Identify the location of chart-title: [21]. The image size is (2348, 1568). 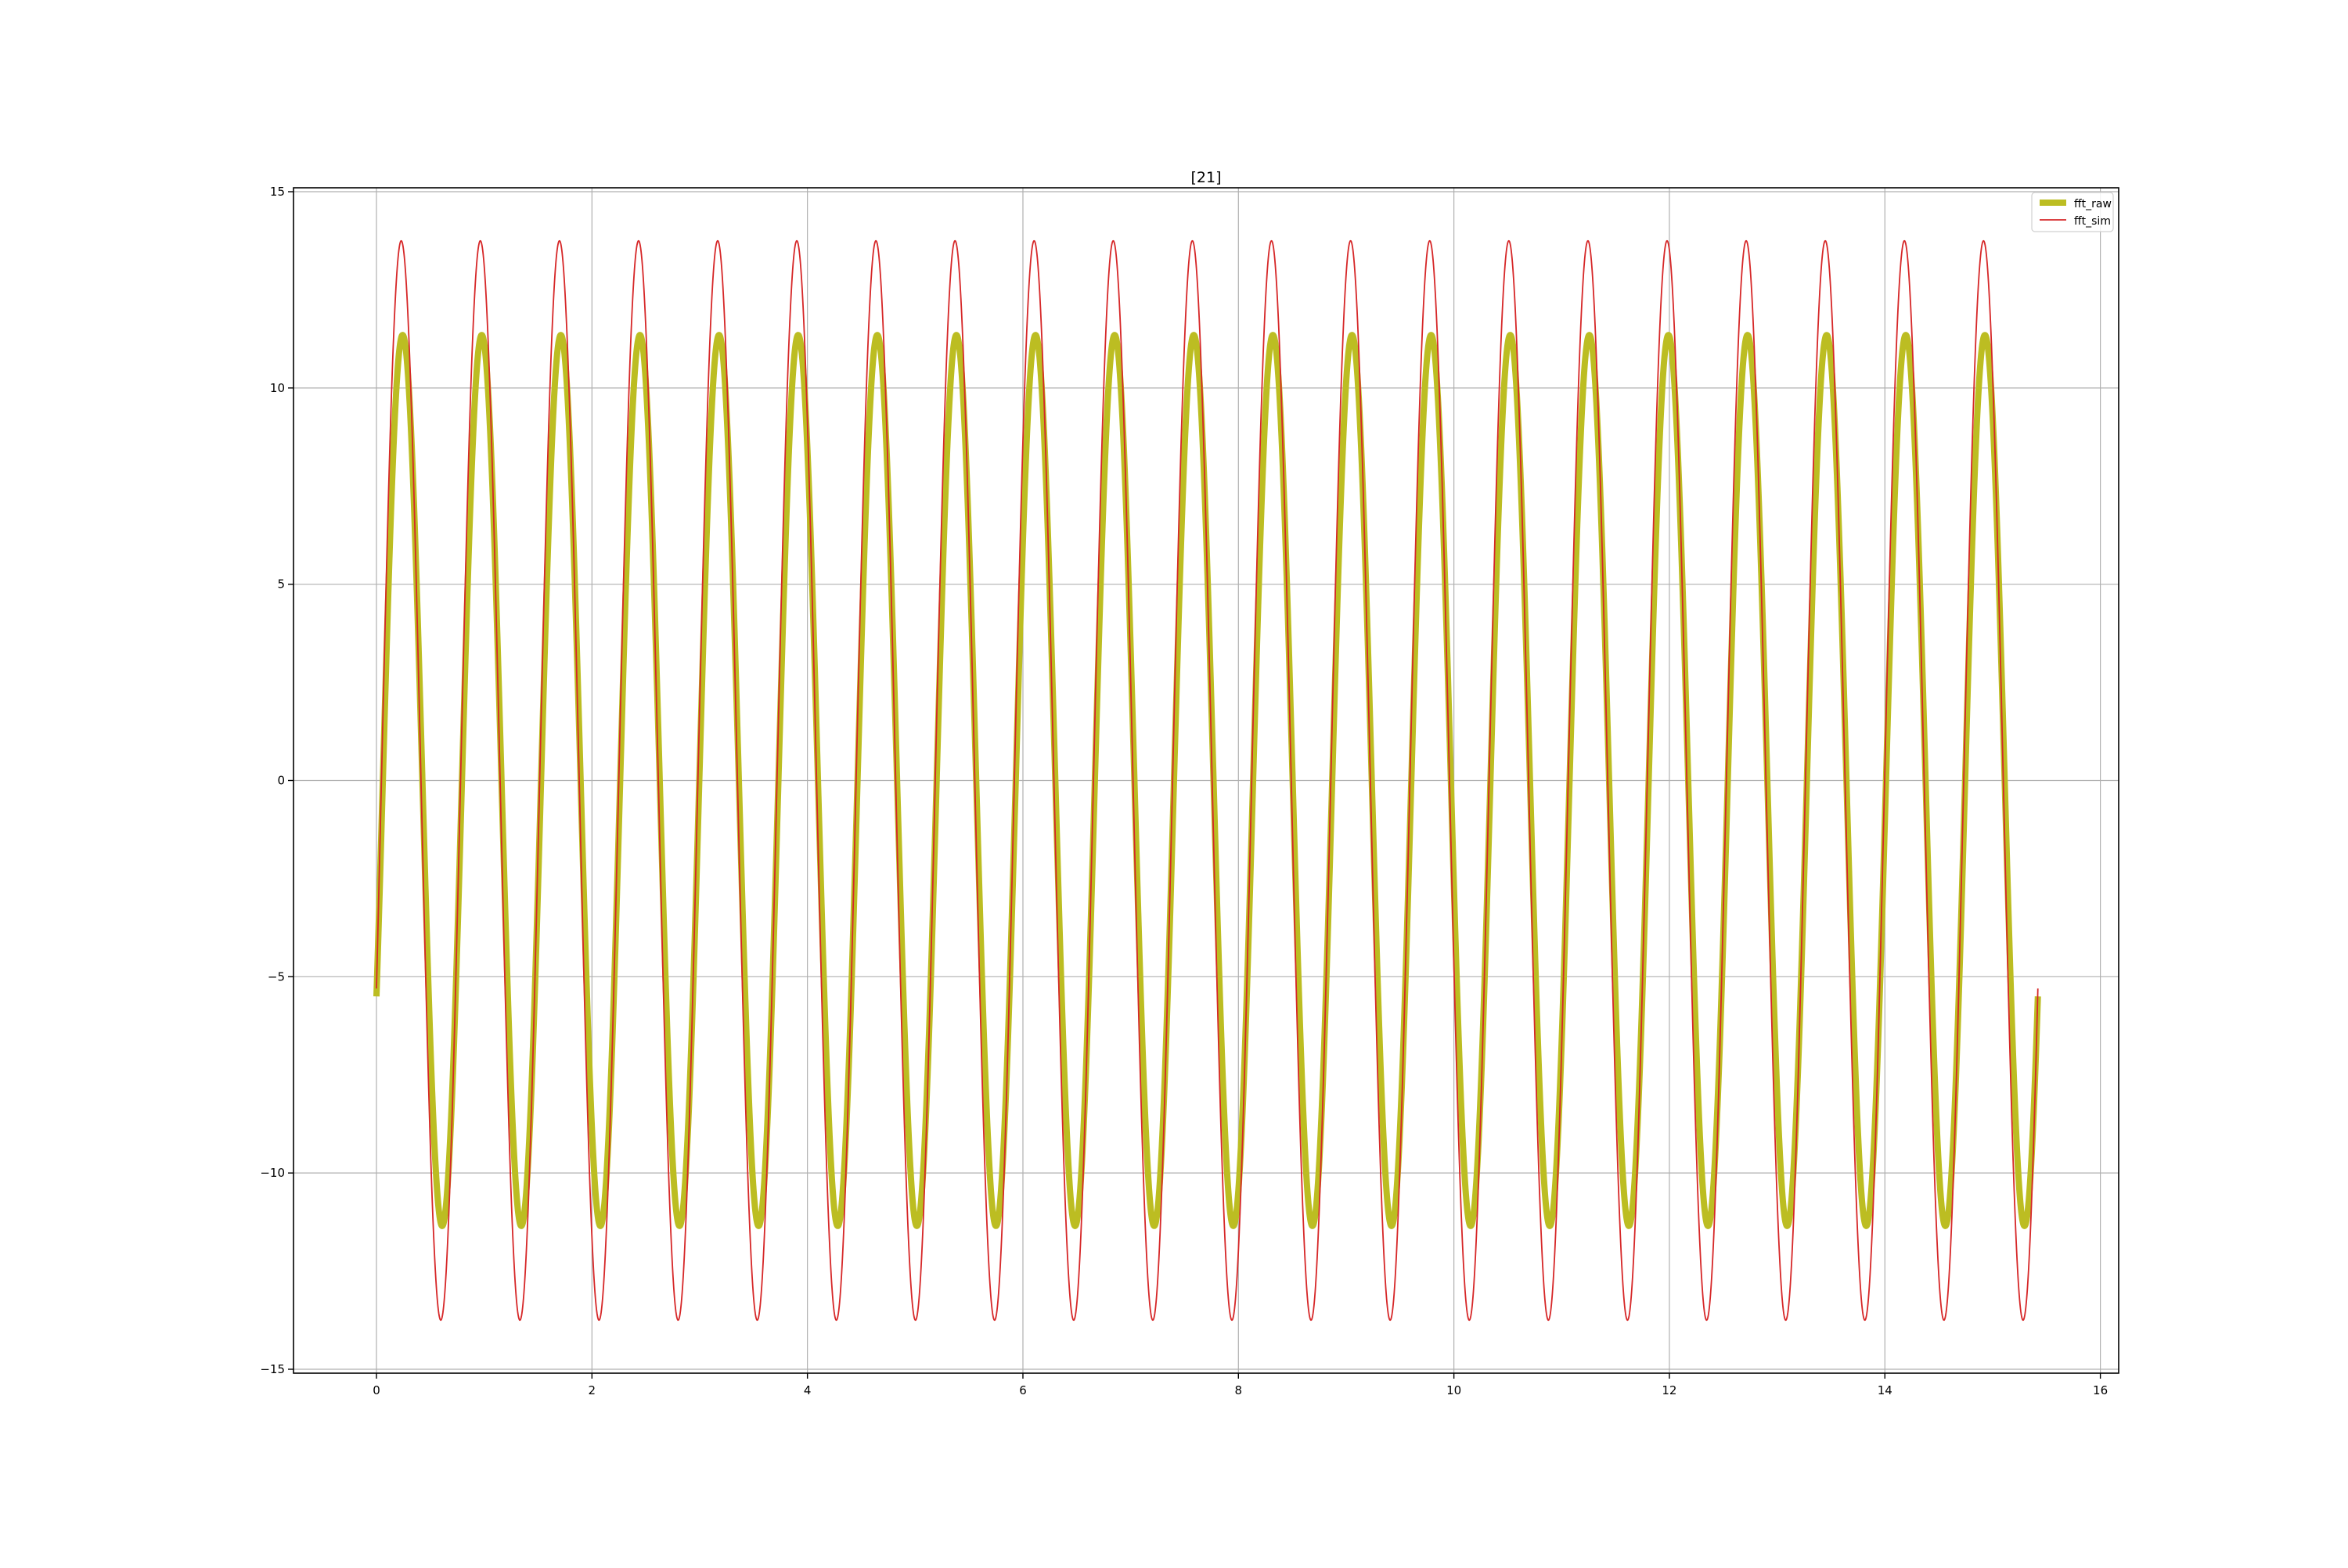
(1205, 178).